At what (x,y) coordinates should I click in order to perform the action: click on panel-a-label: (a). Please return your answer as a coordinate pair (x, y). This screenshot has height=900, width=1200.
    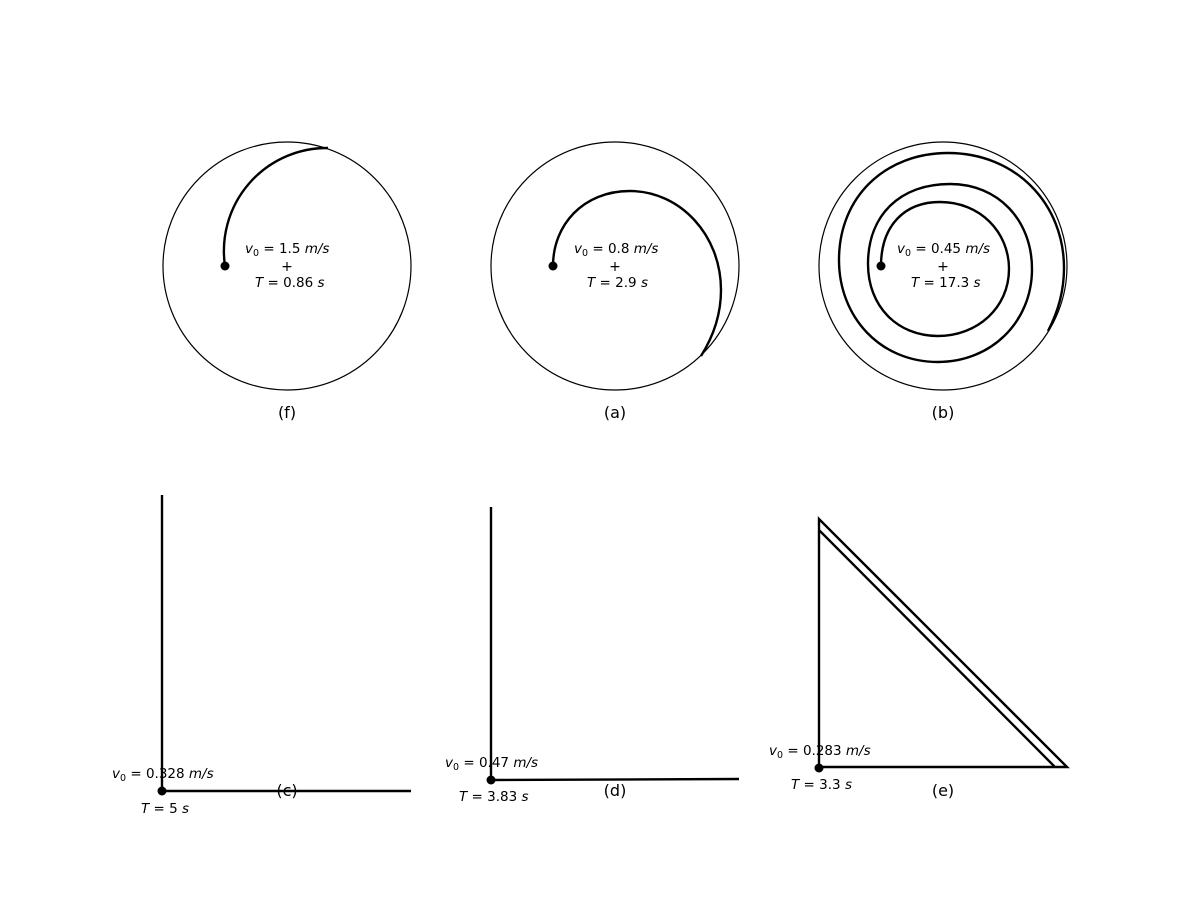
    Looking at the image, I should click on (615, 412).